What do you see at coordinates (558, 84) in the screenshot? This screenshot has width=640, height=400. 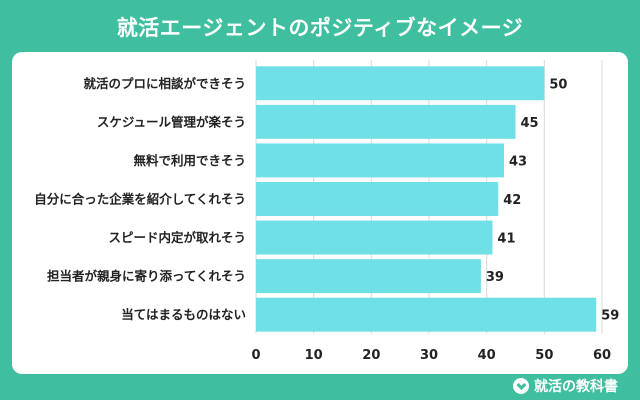 I see `value-label-0: 50` at bounding box center [558, 84].